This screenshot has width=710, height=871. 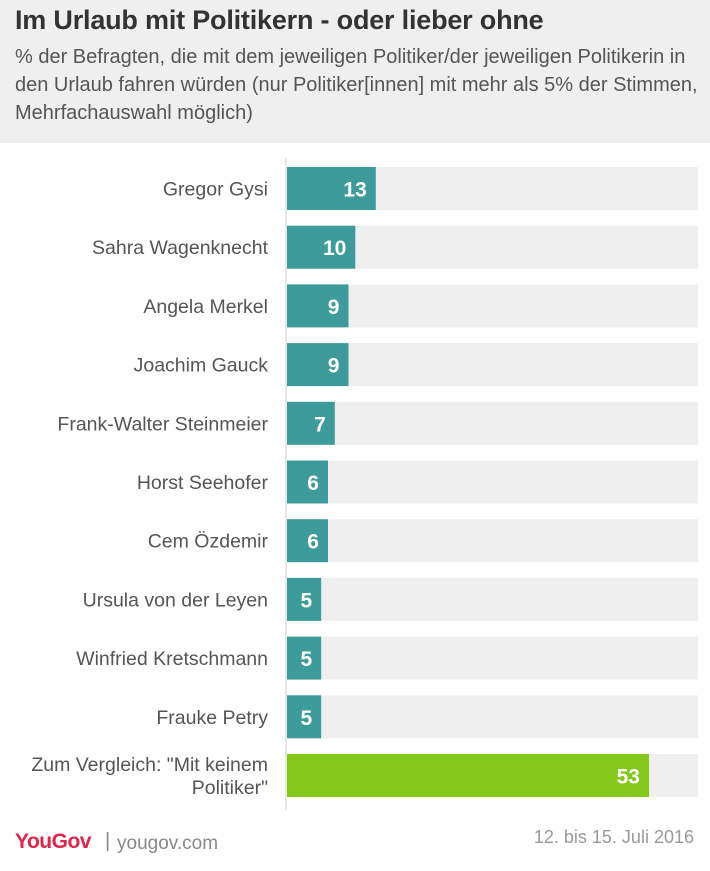 I want to click on value-label: 7, so click(x=320, y=424).